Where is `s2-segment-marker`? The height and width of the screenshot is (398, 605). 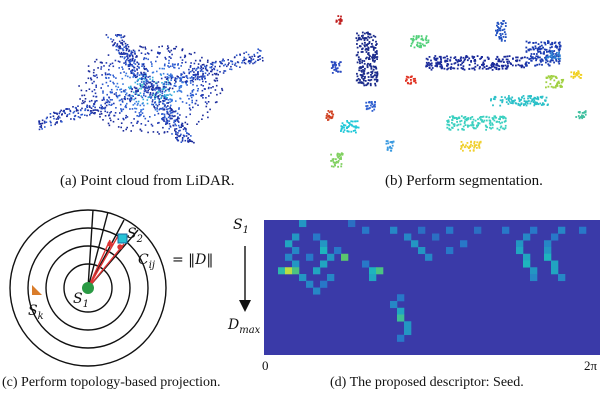 s2-segment-marker is located at coordinates (122, 238).